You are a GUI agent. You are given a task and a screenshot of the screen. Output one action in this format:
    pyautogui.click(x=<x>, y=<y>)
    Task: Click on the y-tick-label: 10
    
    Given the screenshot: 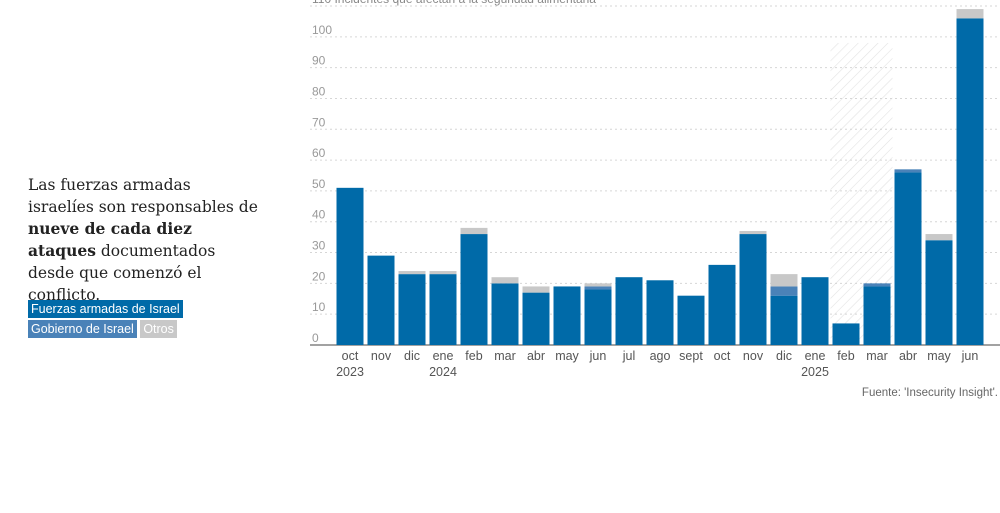 What is the action you would take?
    pyautogui.click(x=319, y=307)
    